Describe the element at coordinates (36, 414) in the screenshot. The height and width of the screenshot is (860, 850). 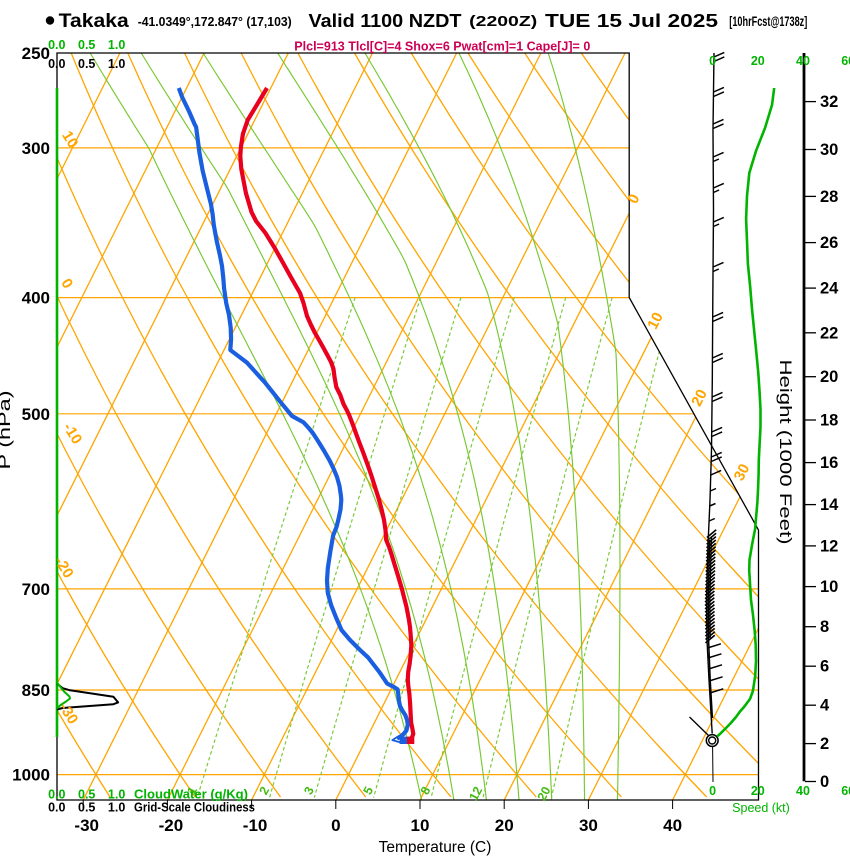
I see `svg-text: 500` at that location.